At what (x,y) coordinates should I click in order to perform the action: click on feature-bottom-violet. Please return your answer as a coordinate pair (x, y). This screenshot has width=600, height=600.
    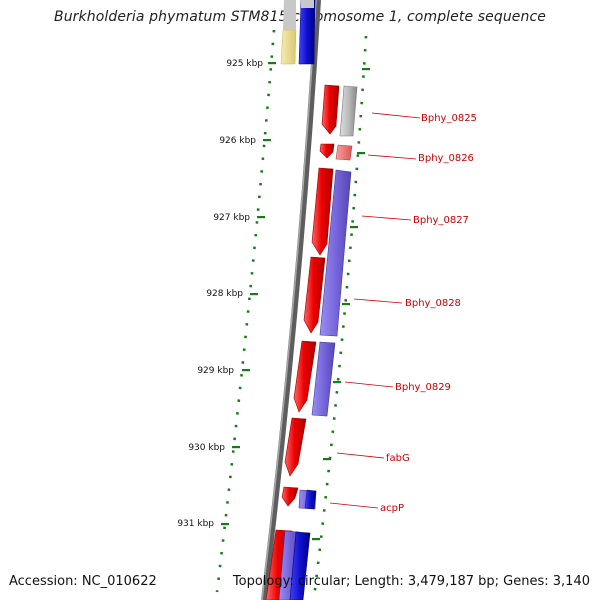
    Looking at the image, I should click on (289, 565).